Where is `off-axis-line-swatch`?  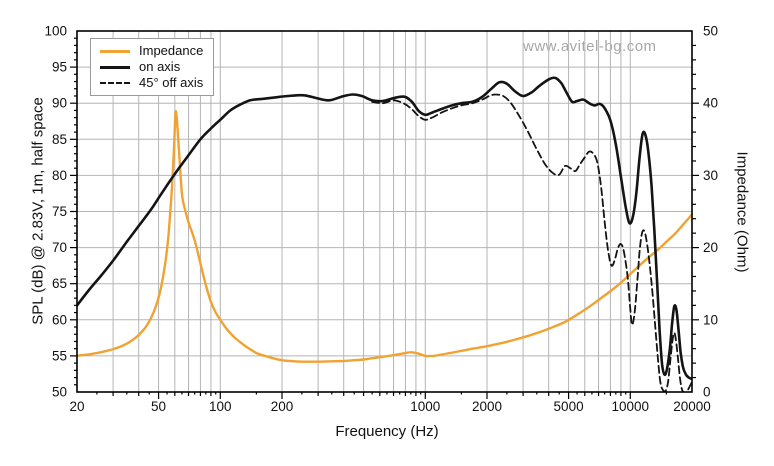 off-axis-line-swatch is located at coordinates (115, 83).